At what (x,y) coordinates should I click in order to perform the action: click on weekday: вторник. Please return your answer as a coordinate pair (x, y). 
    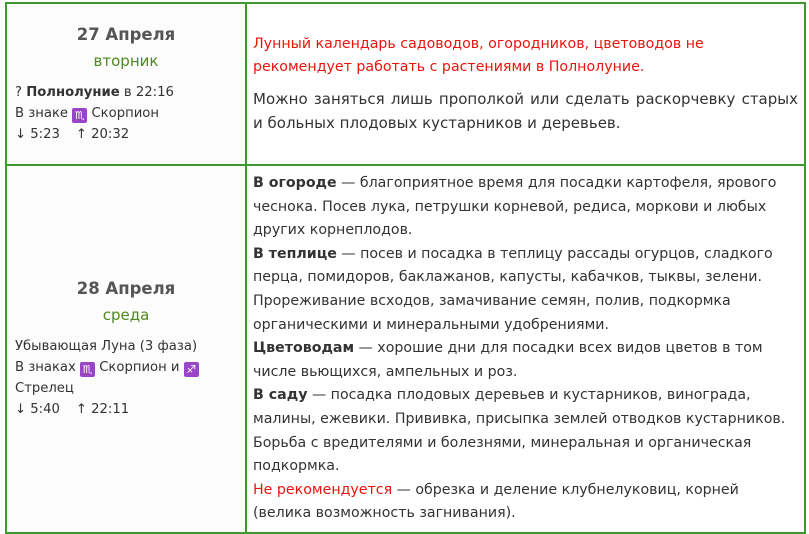
    Looking at the image, I should click on (126, 60).